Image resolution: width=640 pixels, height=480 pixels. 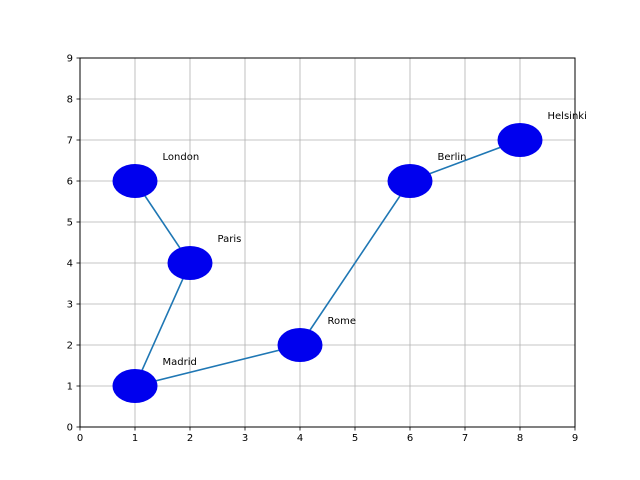 I want to click on city-label: Helsinki, so click(x=567, y=116).